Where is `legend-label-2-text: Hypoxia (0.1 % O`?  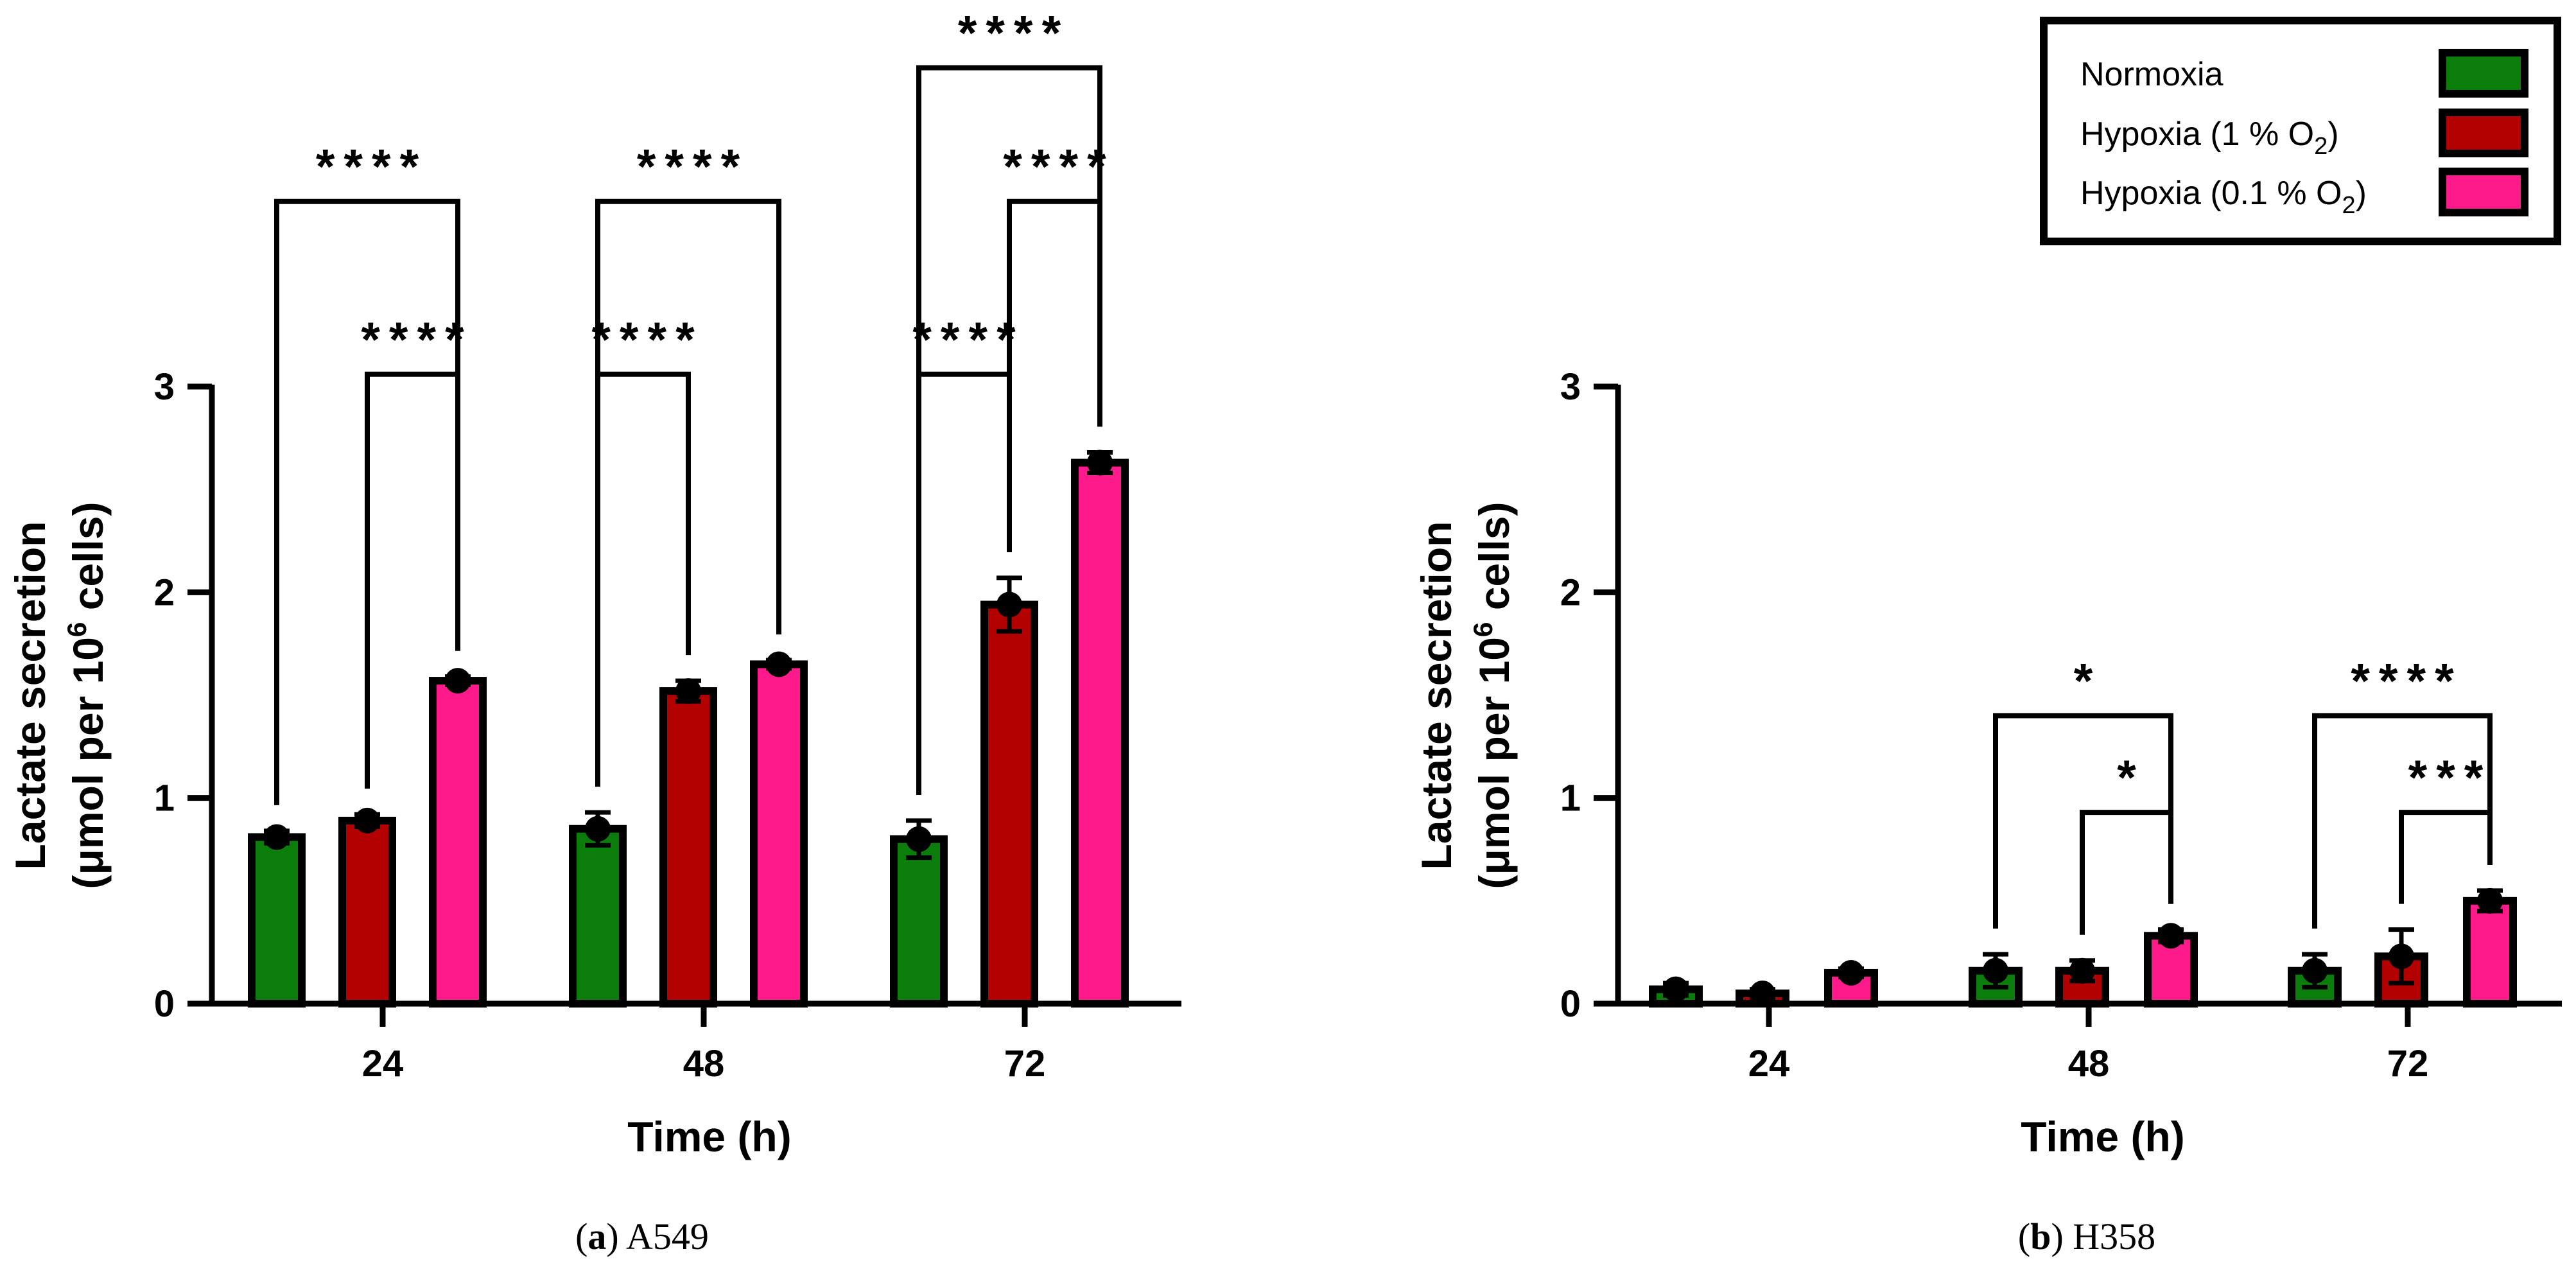 legend-label-2-text: Hypoxia (0.1 % O is located at coordinates (2211, 193).